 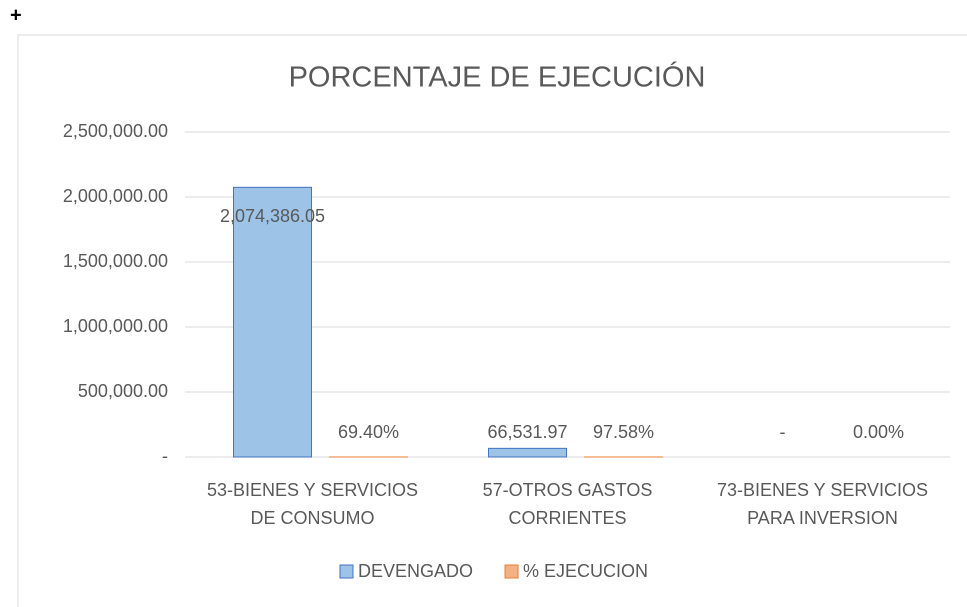 What do you see at coordinates (878, 432) in the screenshot?
I see `data-label: 0.00%` at bounding box center [878, 432].